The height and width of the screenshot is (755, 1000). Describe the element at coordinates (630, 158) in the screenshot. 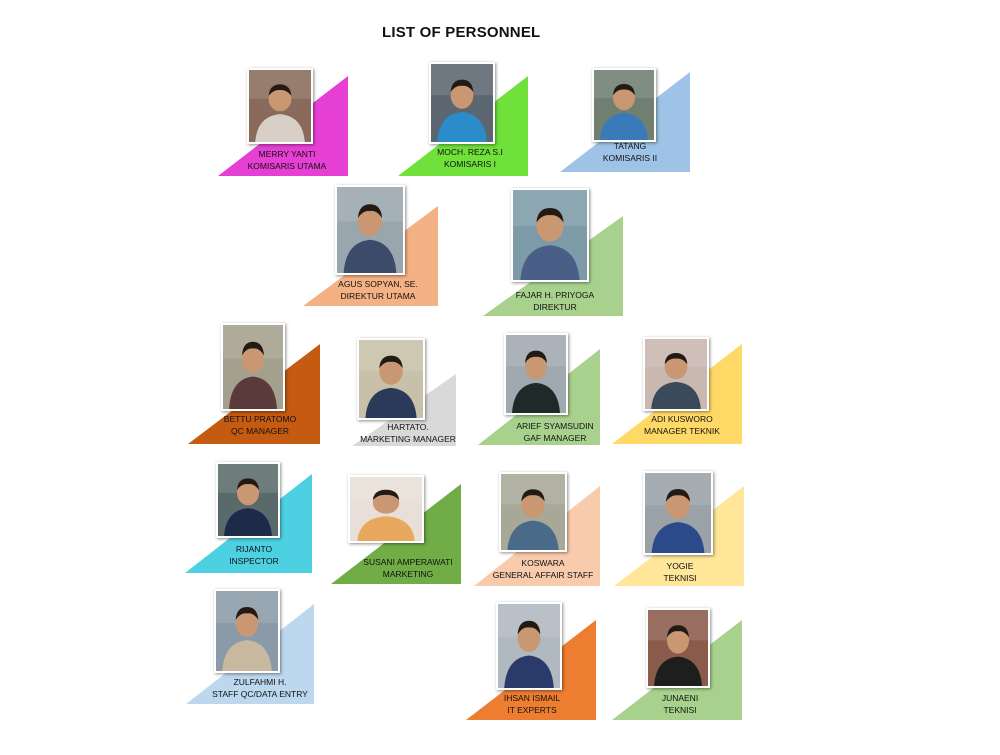

I see `person-role: KOMISARIS II` at that location.